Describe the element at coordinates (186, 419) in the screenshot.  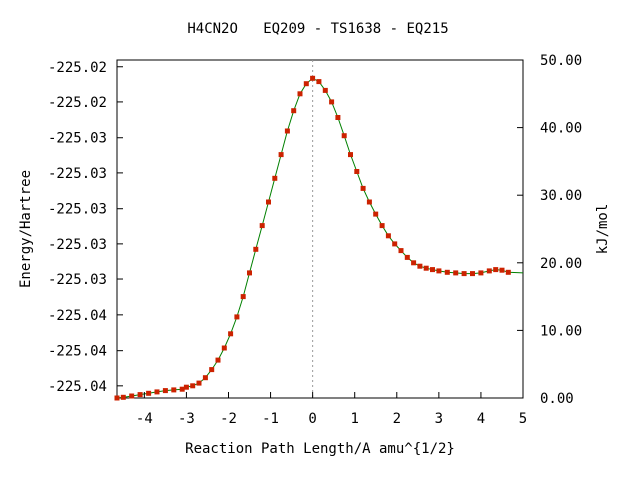
I see `x-tick-label: -3` at that location.